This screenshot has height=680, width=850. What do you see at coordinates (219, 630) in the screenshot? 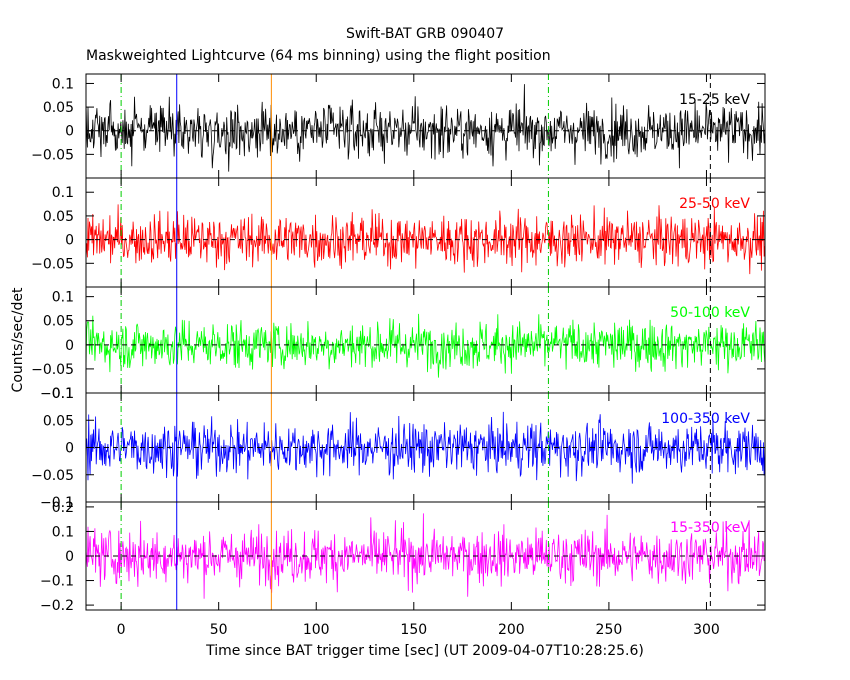
I see `x-tick-label: 50` at bounding box center [219, 630].